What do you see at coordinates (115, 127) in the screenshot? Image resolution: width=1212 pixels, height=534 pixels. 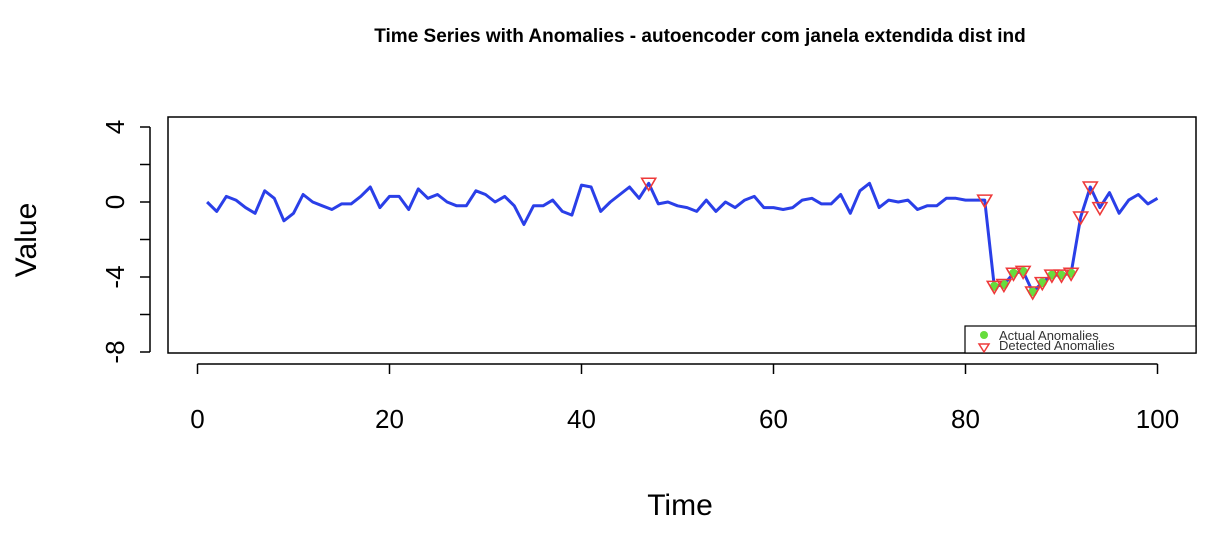 I see `y-tick-label: 4` at bounding box center [115, 127].